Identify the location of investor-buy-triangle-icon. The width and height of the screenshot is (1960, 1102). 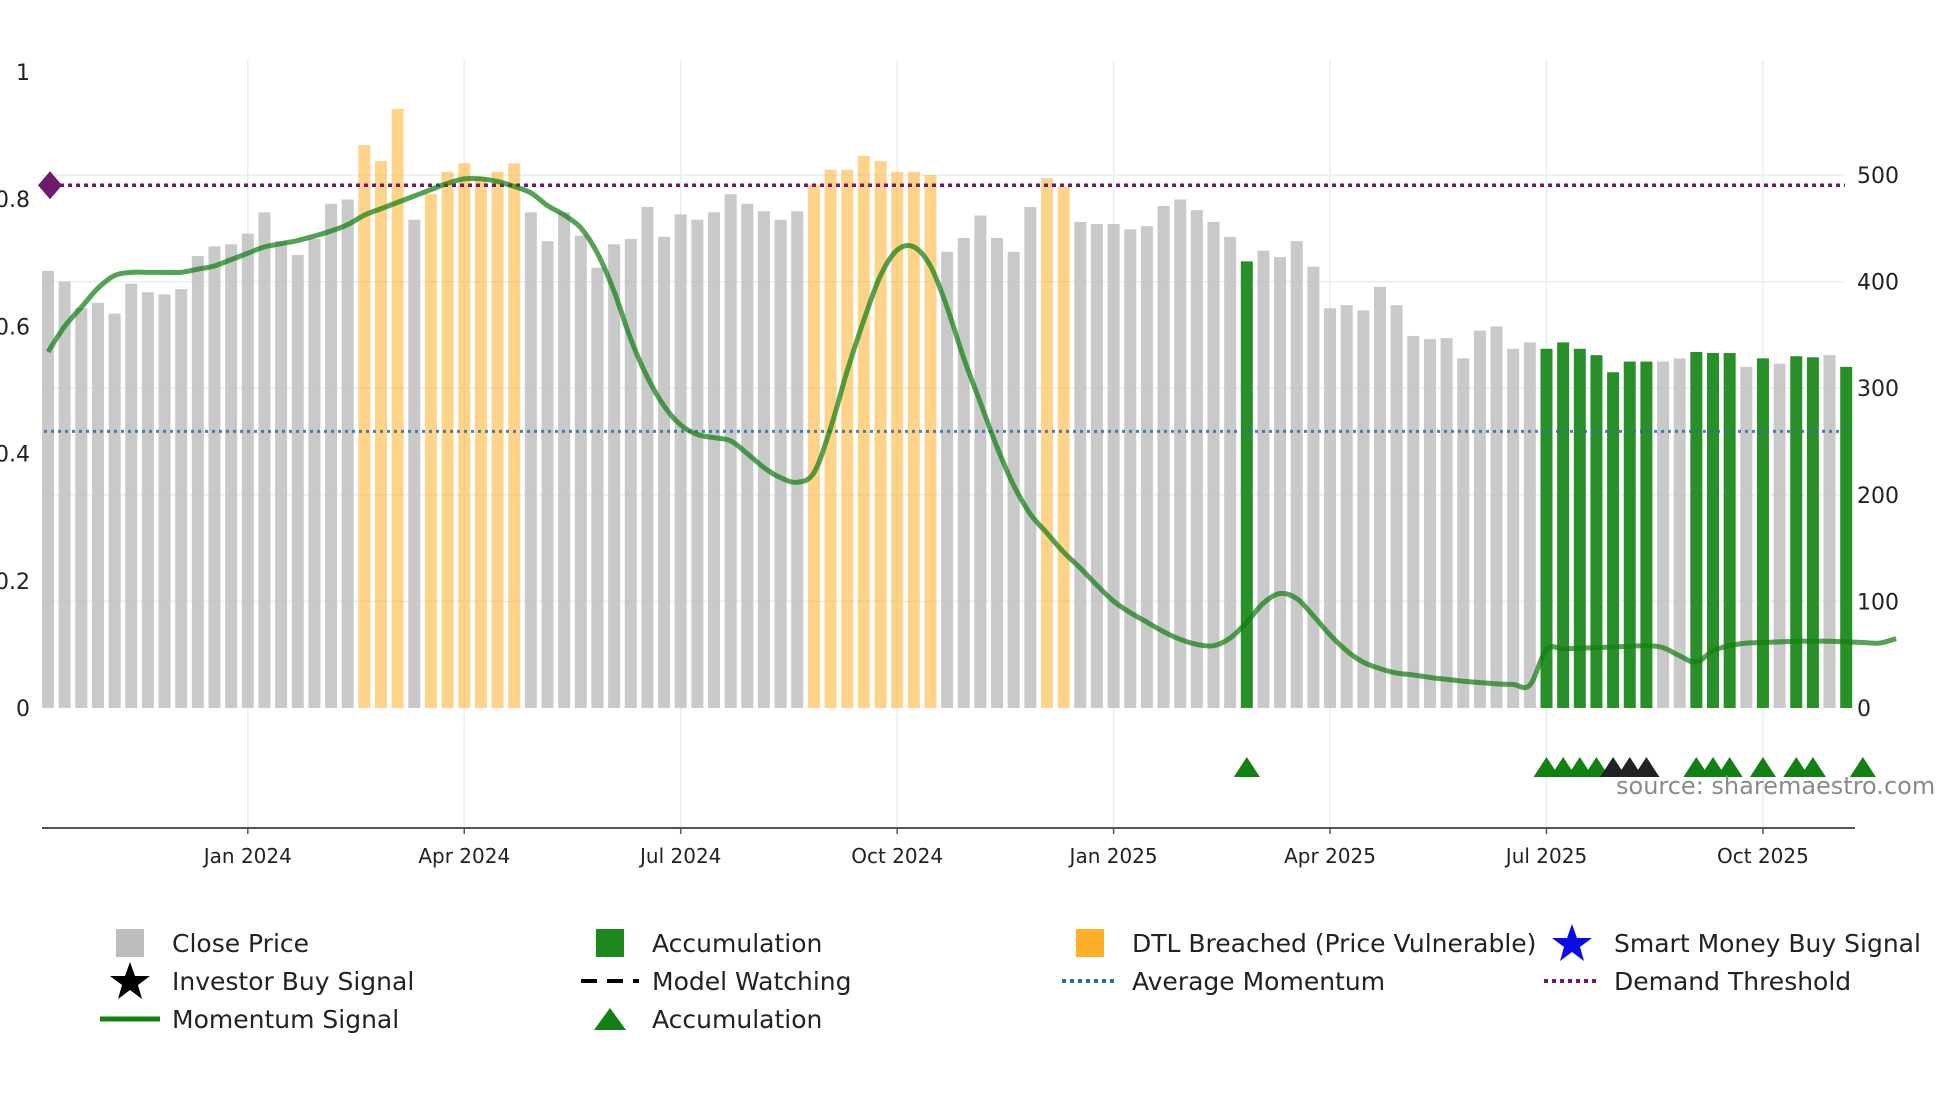
(1613, 767).